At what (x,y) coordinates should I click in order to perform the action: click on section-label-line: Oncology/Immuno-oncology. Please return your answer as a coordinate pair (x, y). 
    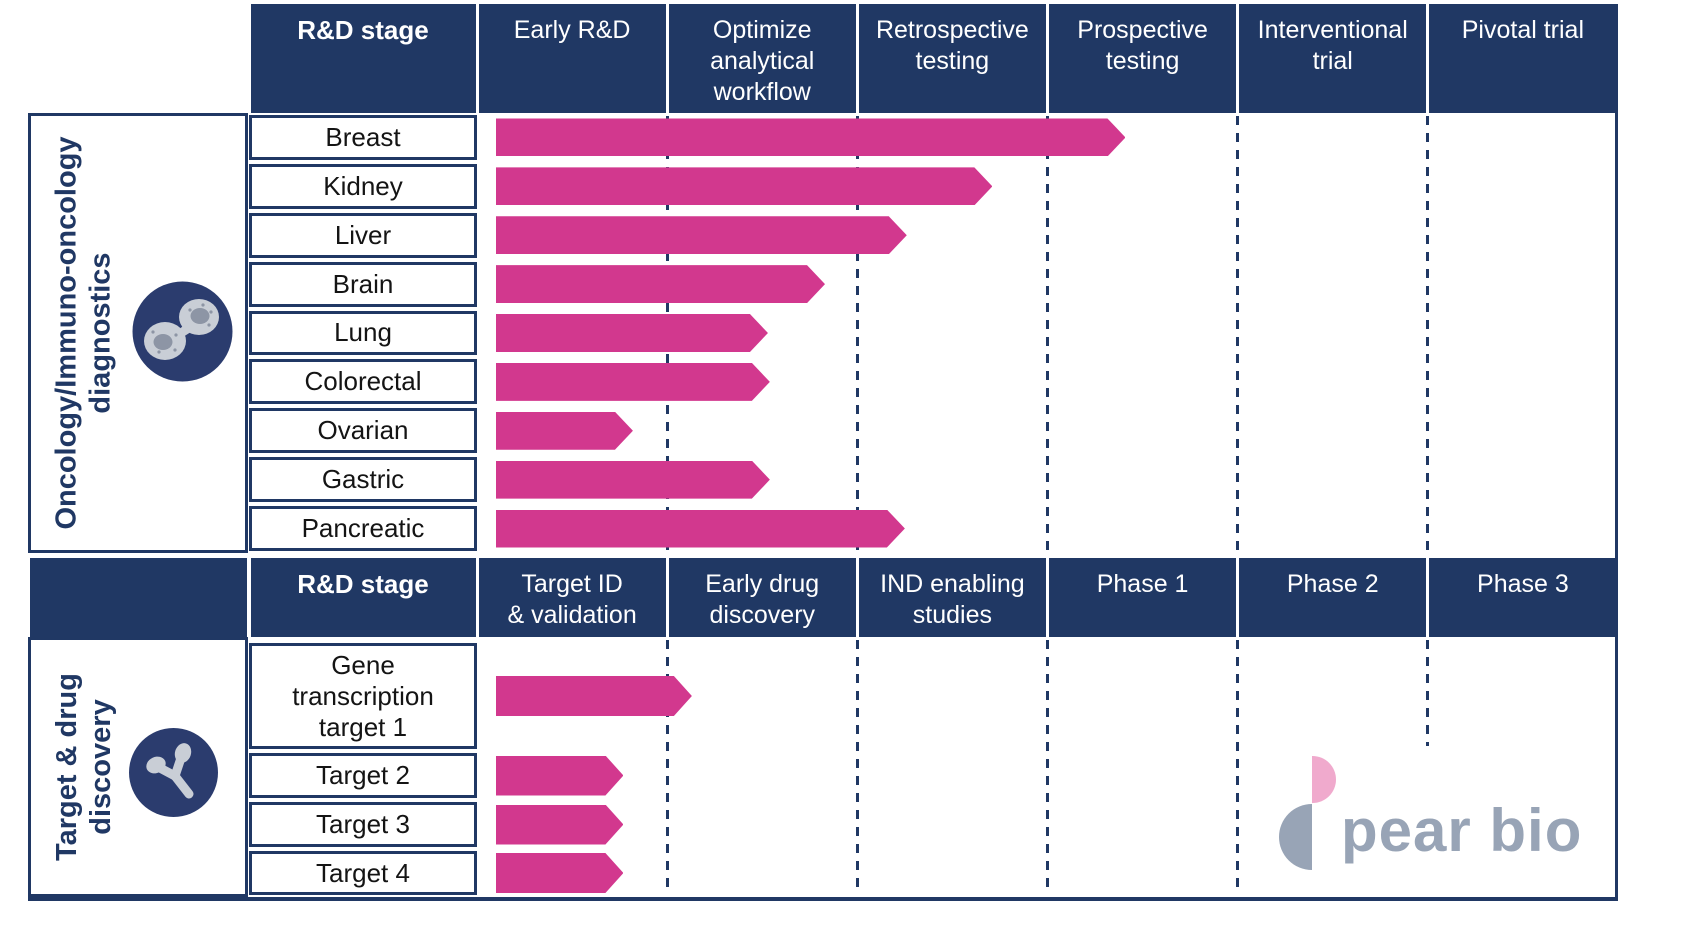
    Looking at the image, I should click on (67, 333).